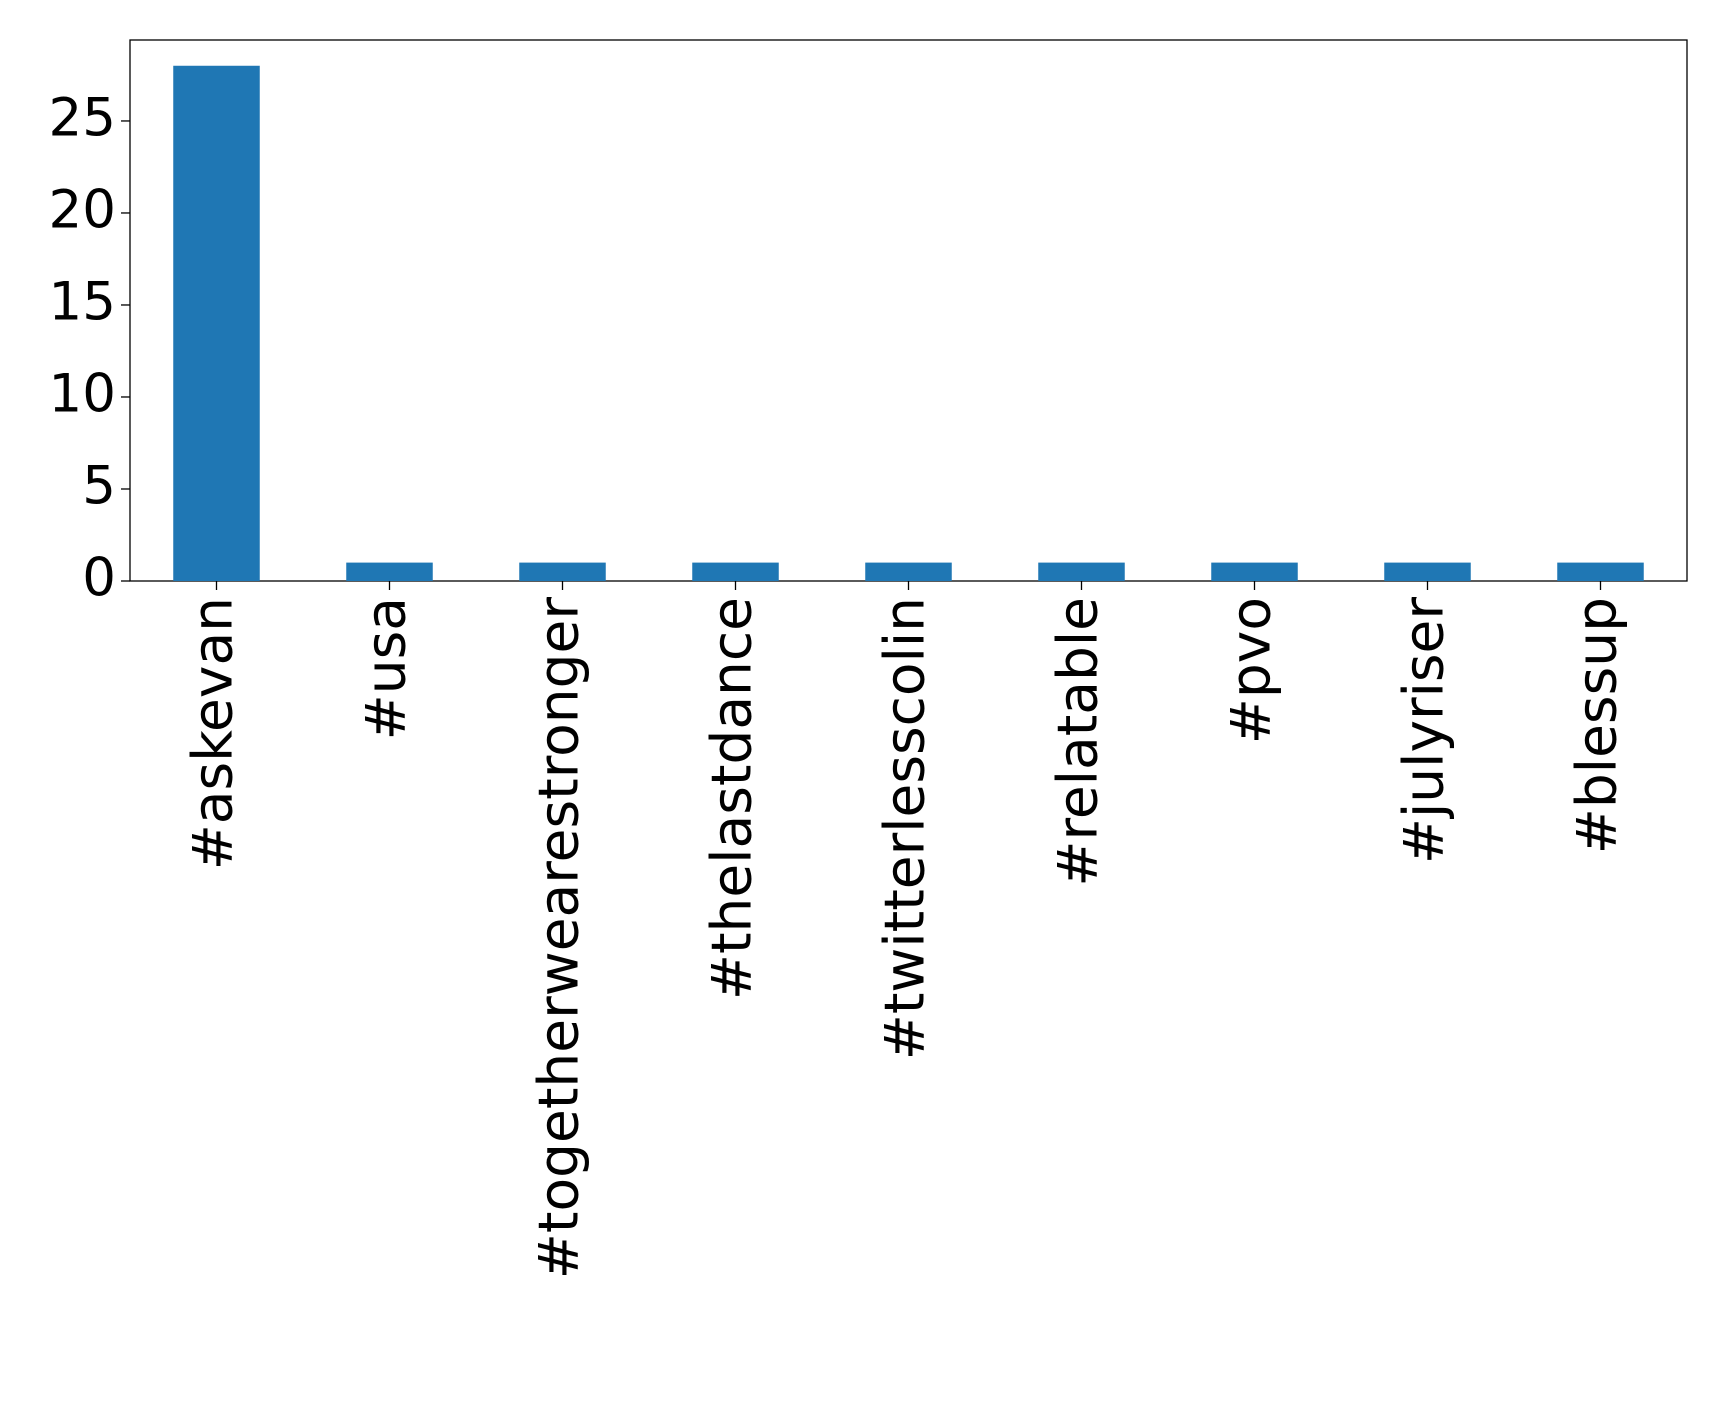 This screenshot has height=1403, width=1719. Describe the element at coordinates (213, 733) in the screenshot. I see `x-tick-label: #askevan` at that location.